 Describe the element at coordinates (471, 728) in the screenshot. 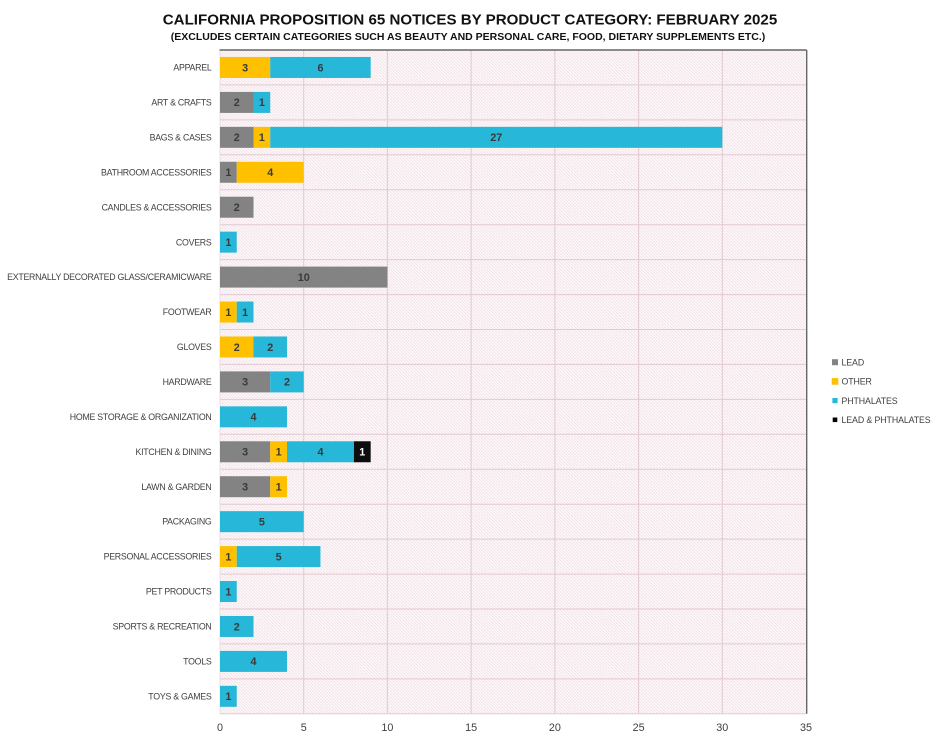

I see `svg-text: 15` at that location.